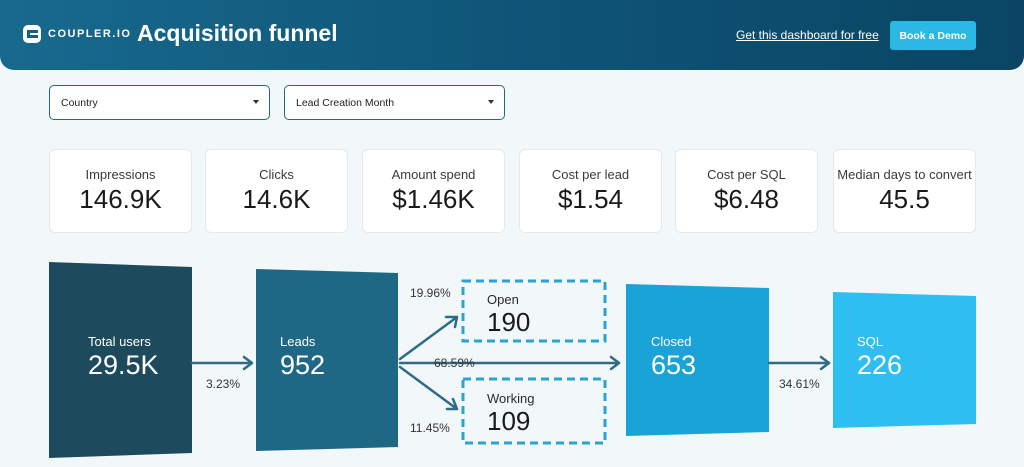 The image size is (1024, 467). I want to click on kpi-card-impressions: Impressions 146.9K, so click(120, 191).